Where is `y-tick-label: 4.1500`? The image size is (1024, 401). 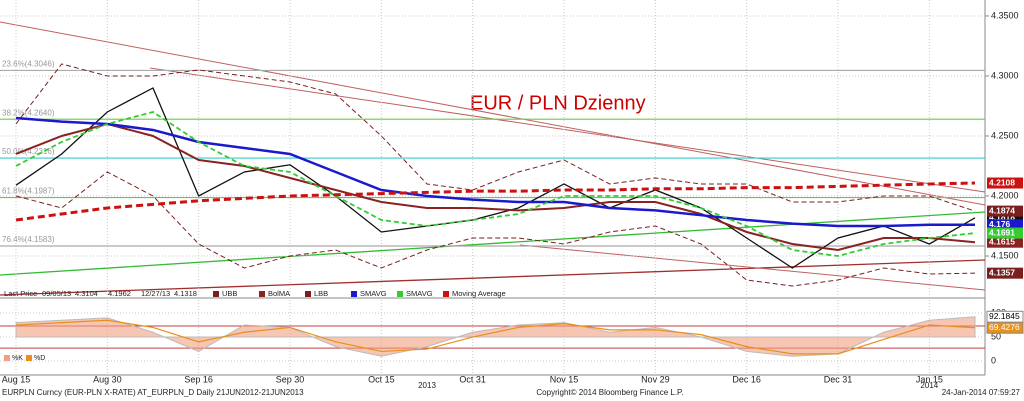 y-tick-label: 4.1500 is located at coordinates (1005, 255).